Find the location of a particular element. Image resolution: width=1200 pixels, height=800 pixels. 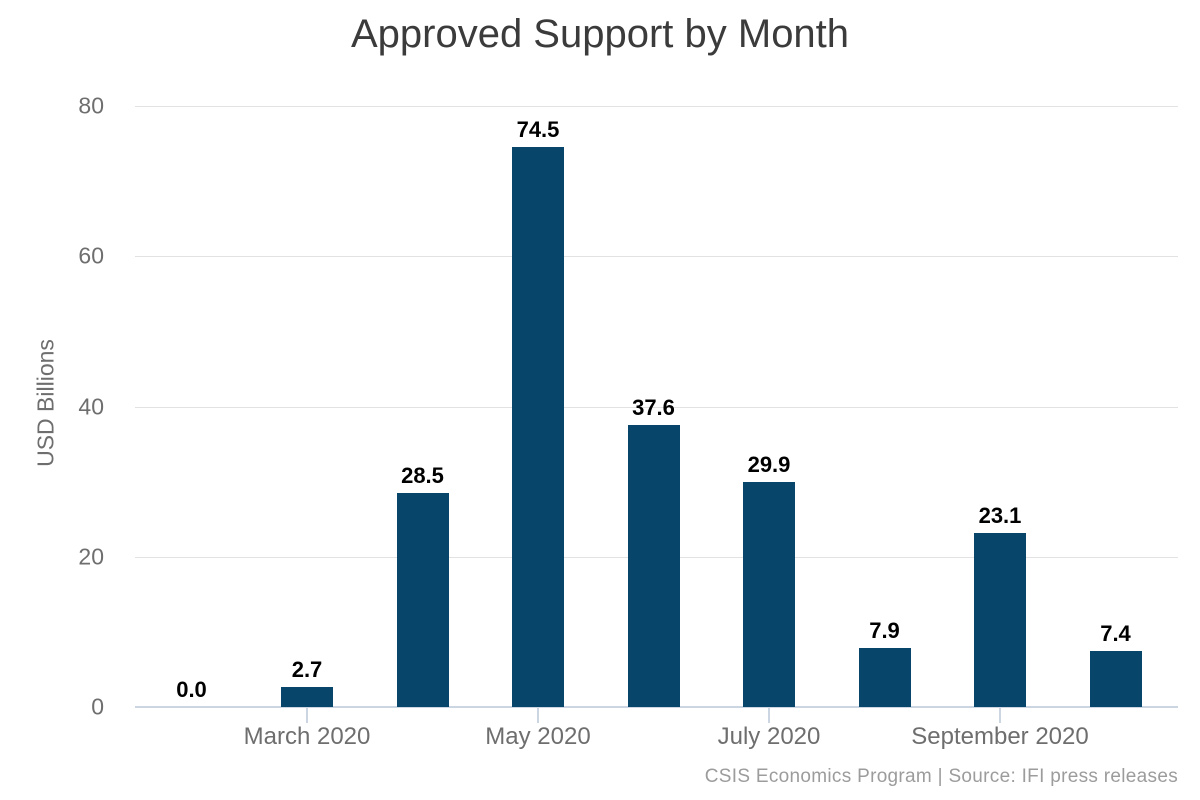

y-tick-label: 20 is located at coordinates (91, 556).